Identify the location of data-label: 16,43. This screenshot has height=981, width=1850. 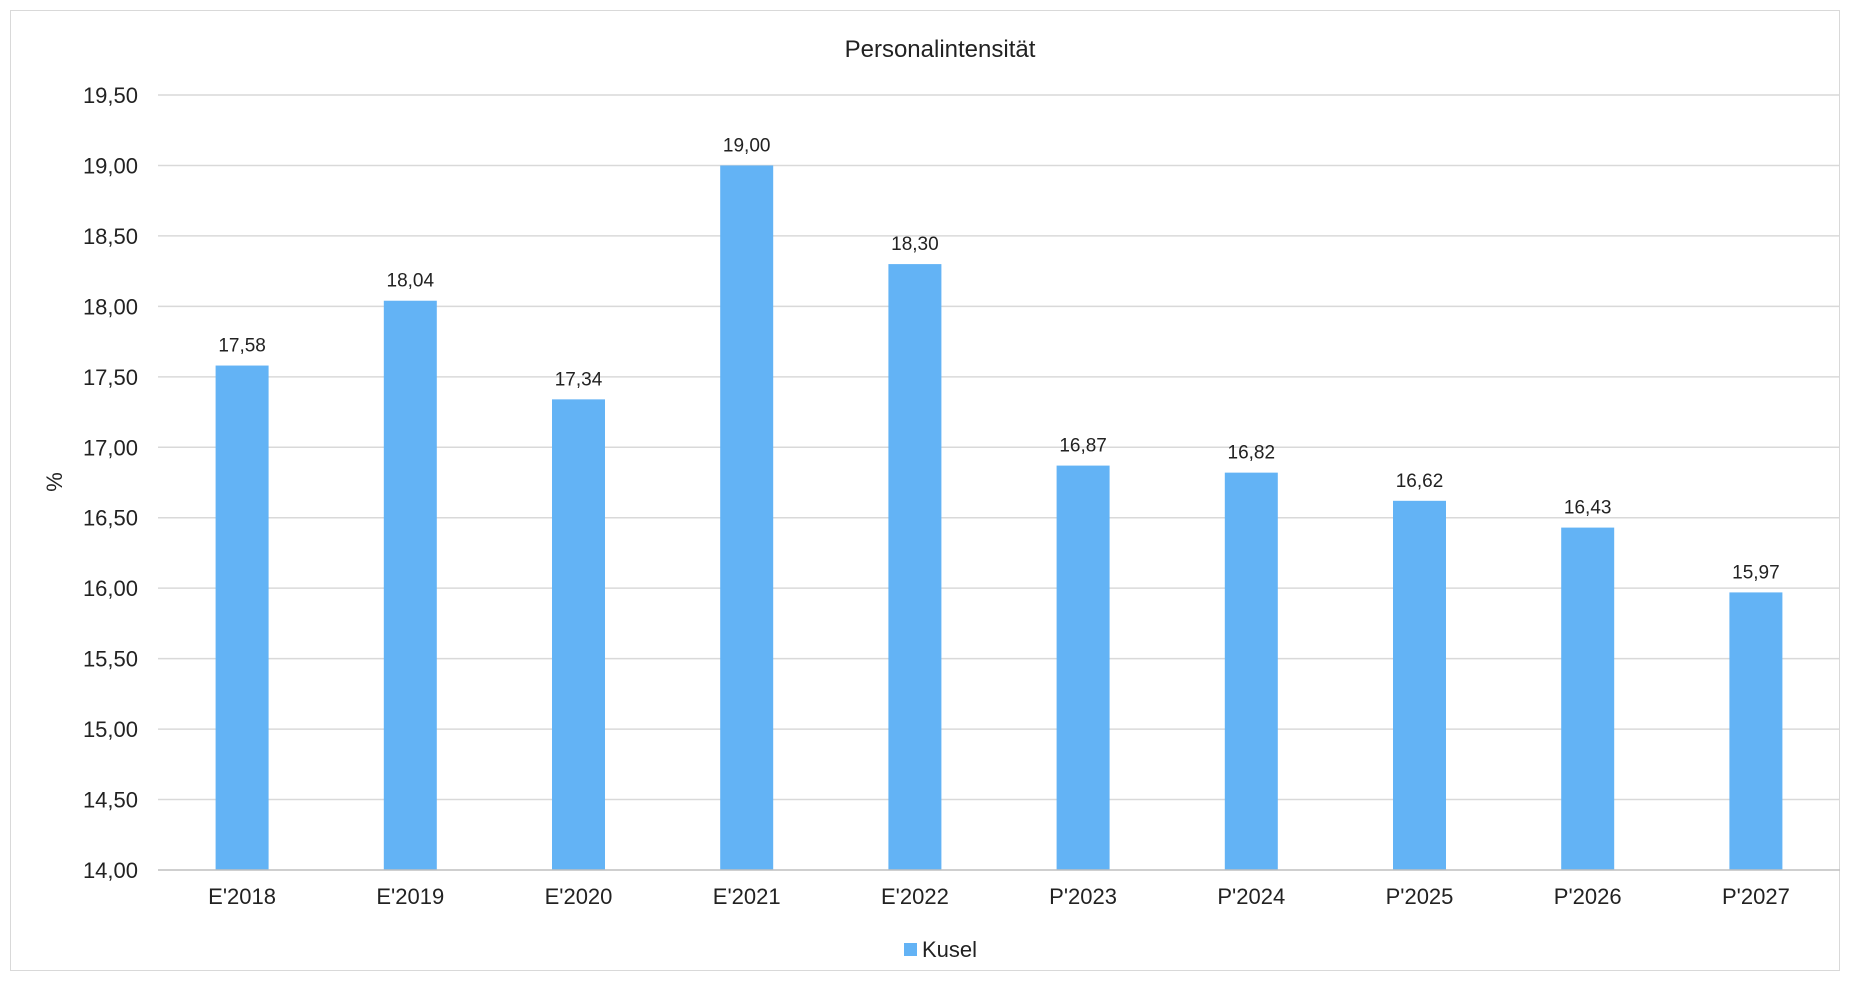
(1588, 508).